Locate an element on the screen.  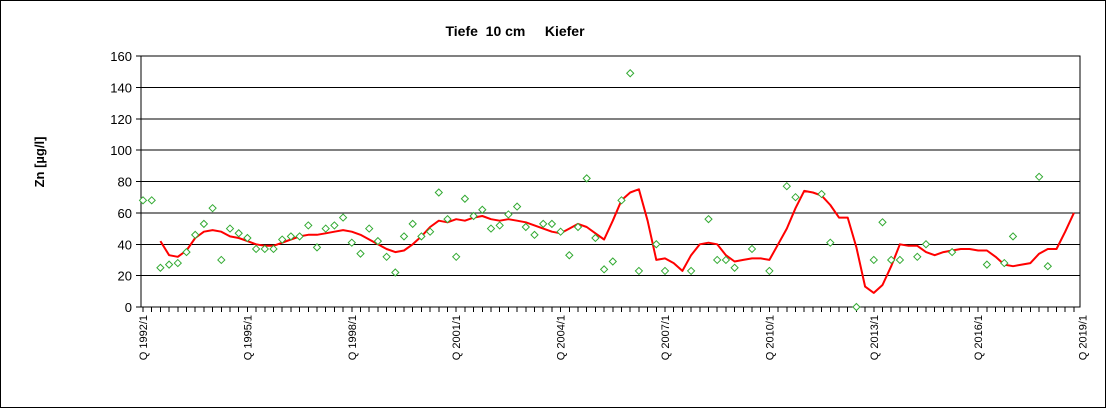
y-tick-label: 20 is located at coordinates (125, 276).